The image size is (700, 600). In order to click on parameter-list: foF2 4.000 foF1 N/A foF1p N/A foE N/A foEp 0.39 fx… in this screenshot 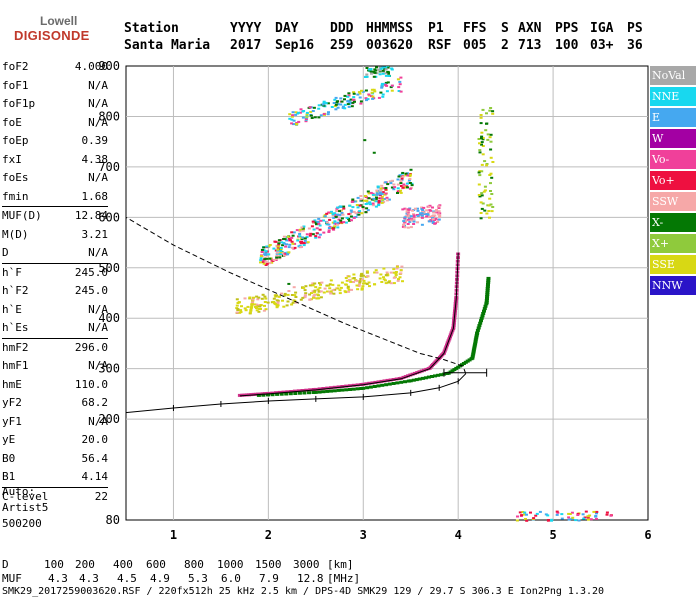, I will do `click(55, 282)`.